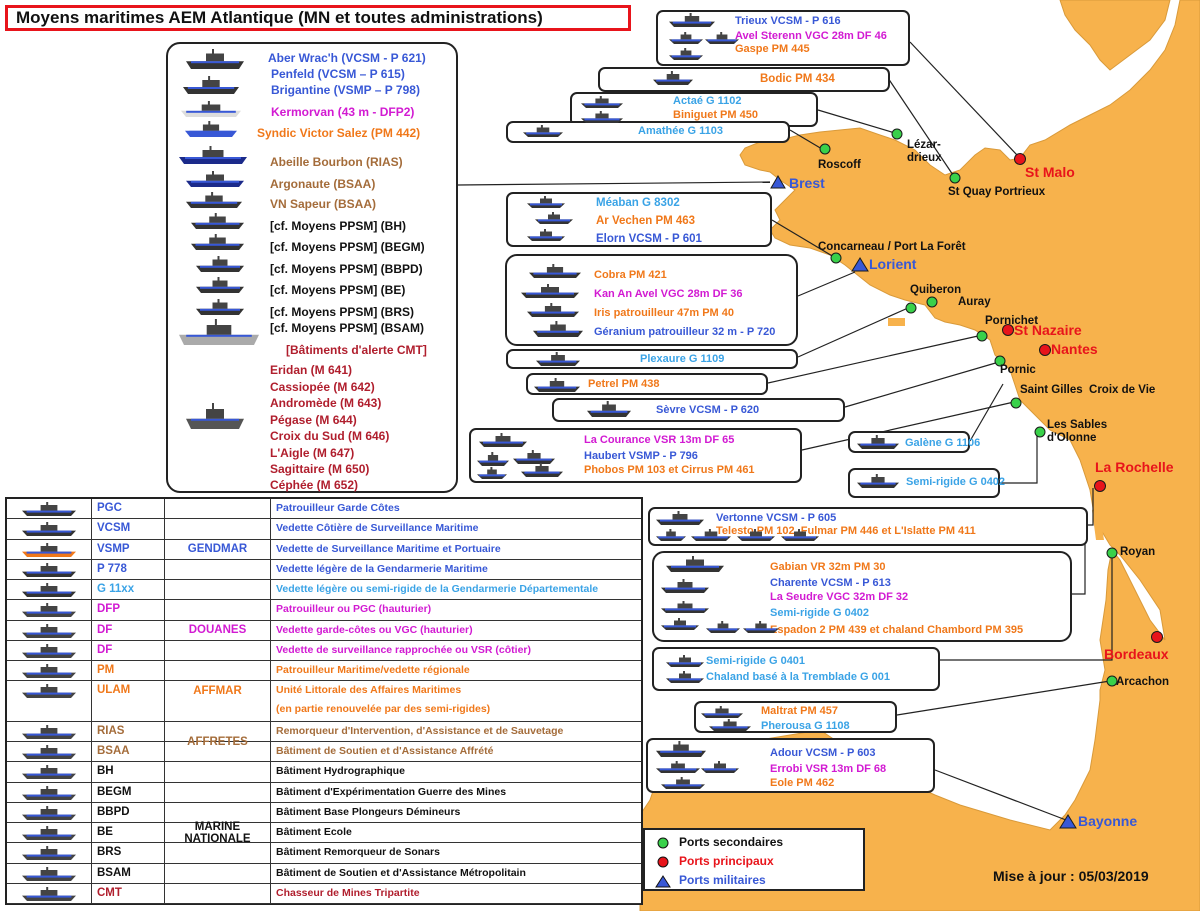 Image resolution: width=1200 pixels, height=911 pixels. Describe the element at coordinates (324, 812) in the screenshot. I see `legend-row: BBPD Bâtiment Base Plongeurs Démineurs` at that location.